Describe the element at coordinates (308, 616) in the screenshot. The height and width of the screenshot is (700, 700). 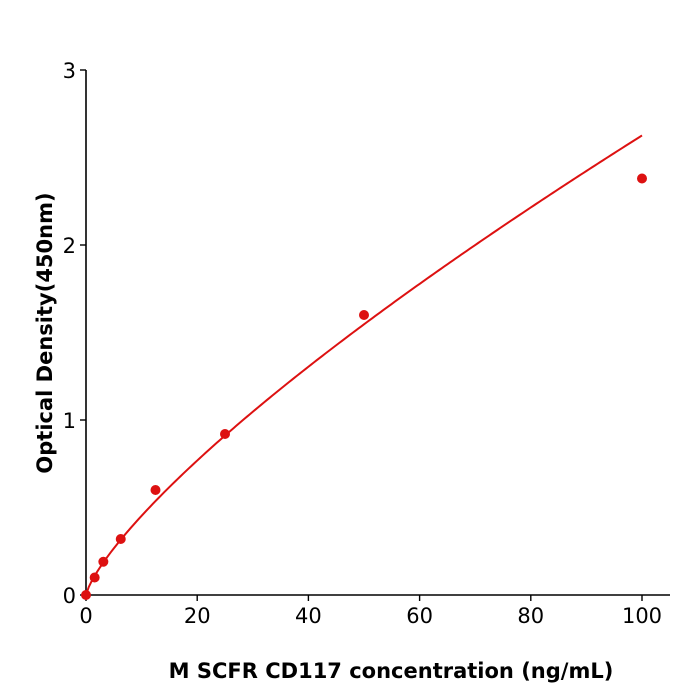
I see `x-tick-label: 40` at that location.